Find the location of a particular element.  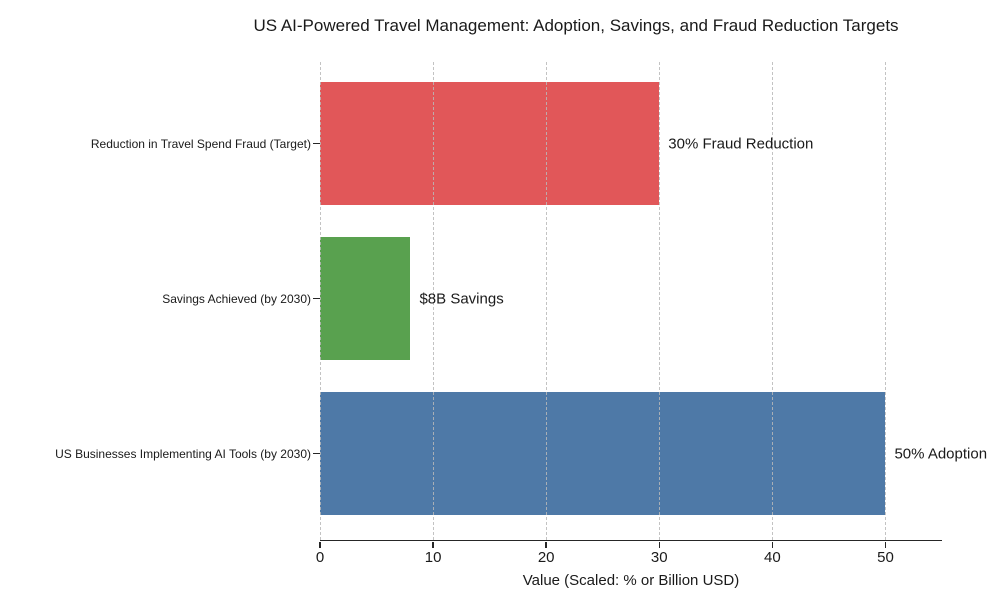

bar-value-label: 50% Adoption is located at coordinates (941, 453).